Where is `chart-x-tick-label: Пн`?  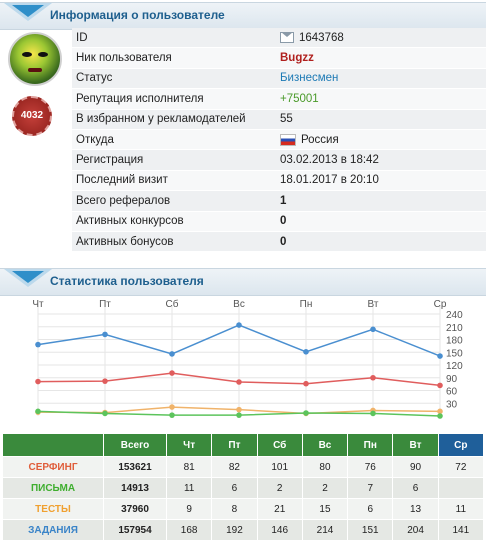 chart-x-tick-label: Пн is located at coordinates (306, 304).